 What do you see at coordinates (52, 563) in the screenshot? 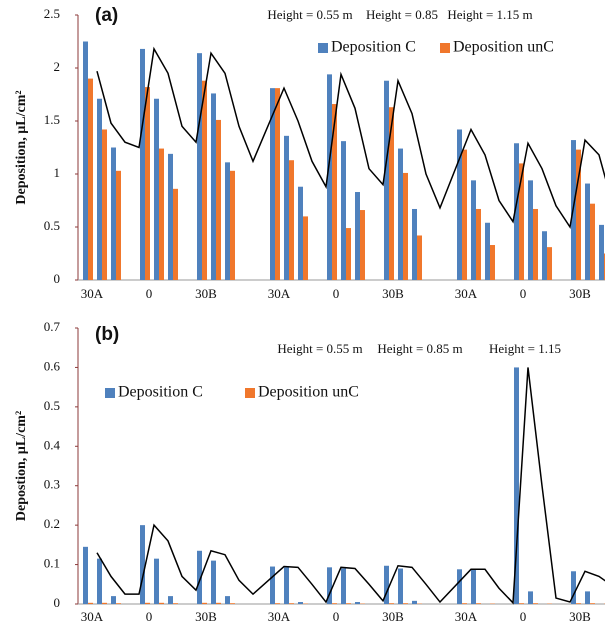
I see `y-tick-label: 0.1` at bounding box center [52, 563].